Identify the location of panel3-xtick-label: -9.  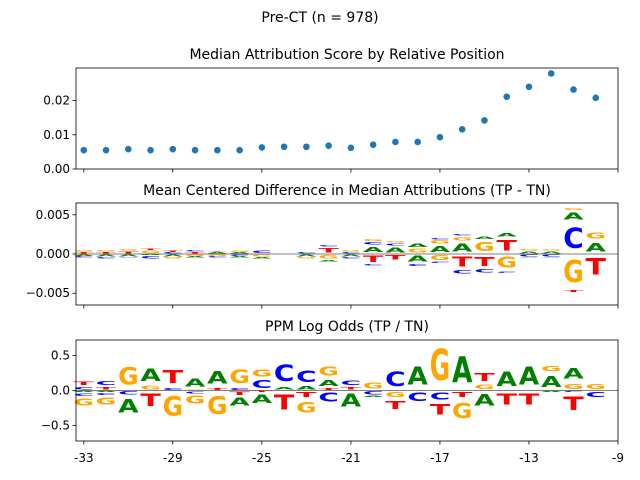
(618, 458).